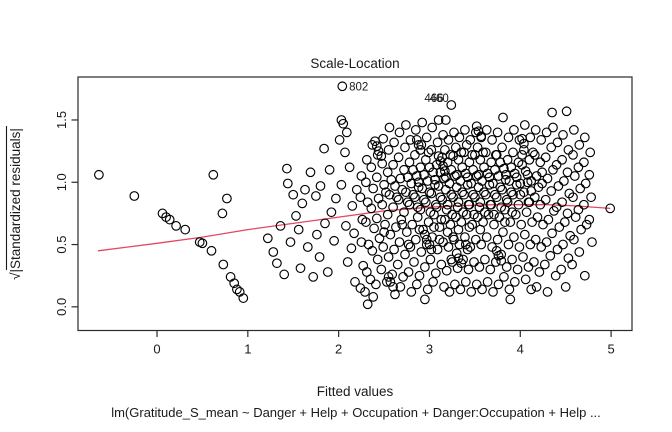  What do you see at coordinates (429, 349) in the screenshot?
I see `x-tick-label: 3` at bounding box center [429, 349].